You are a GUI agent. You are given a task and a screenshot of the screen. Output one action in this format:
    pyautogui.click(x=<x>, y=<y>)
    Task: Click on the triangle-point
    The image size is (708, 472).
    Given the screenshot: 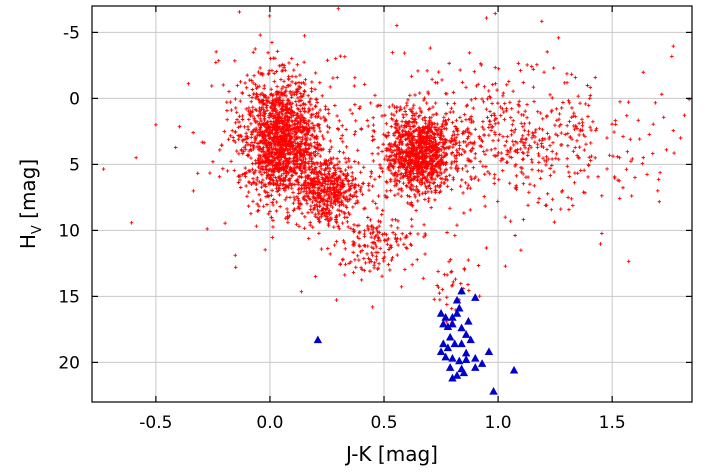 What is the action you would take?
    pyautogui.click(x=318, y=339)
    